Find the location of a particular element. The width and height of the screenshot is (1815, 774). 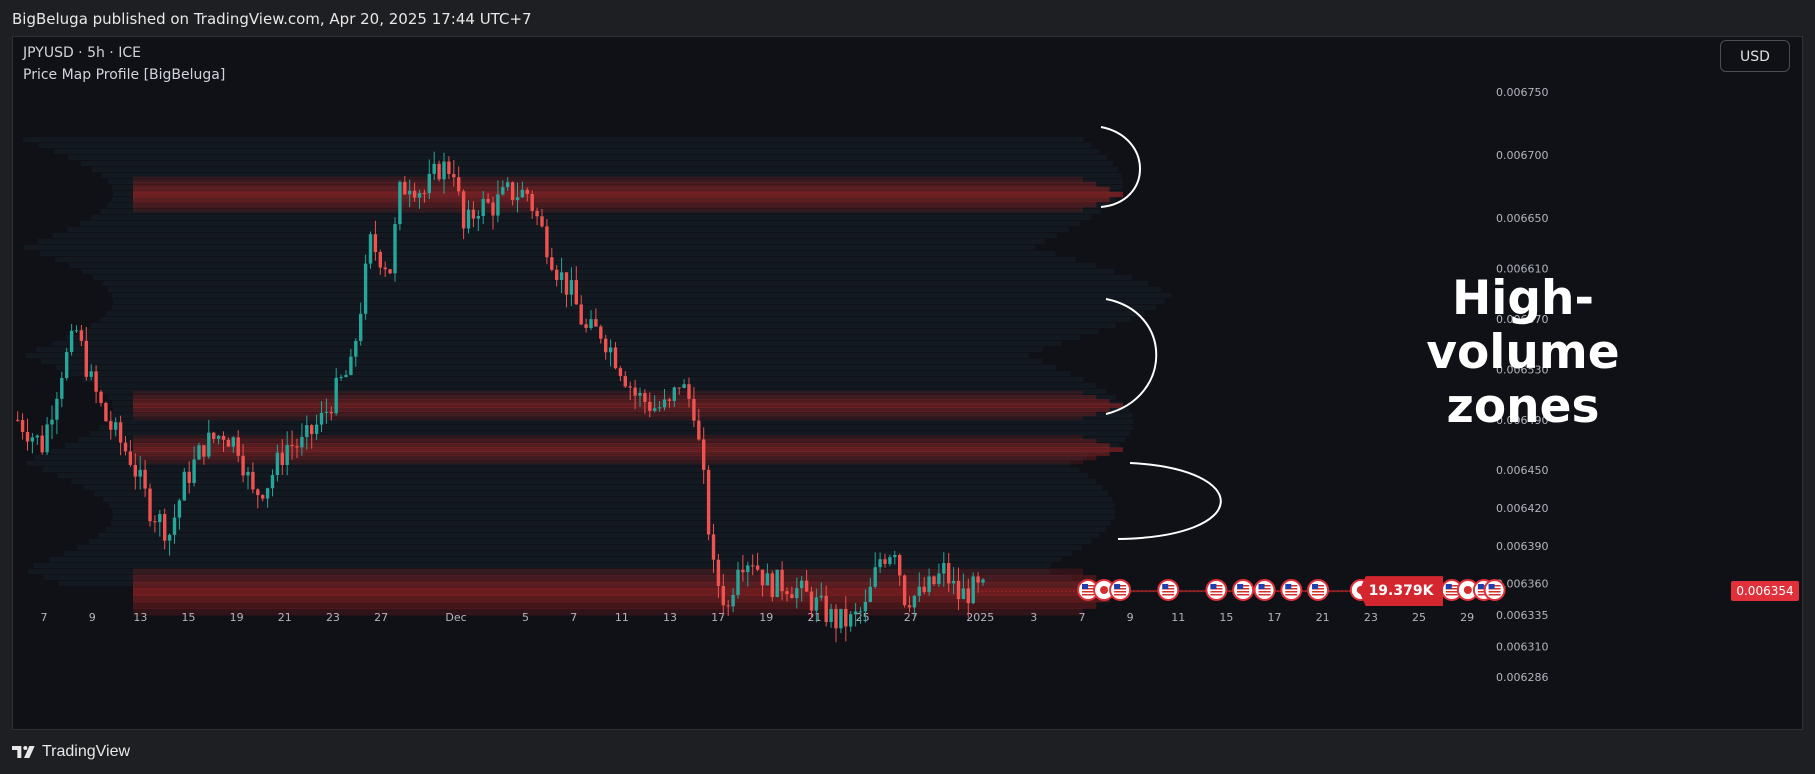

volume-label-tag: 19.379K is located at coordinates (1401, 591).